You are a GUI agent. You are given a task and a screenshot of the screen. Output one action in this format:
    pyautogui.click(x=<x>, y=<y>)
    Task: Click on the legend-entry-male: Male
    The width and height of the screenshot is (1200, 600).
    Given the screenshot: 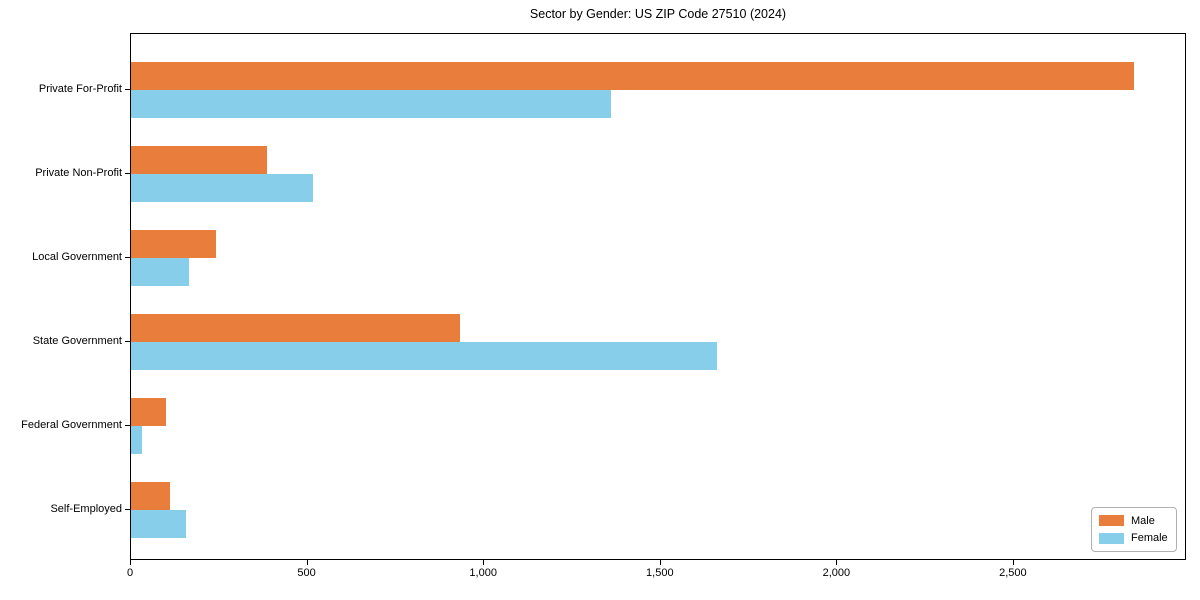 What is the action you would take?
    pyautogui.click(x=1134, y=521)
    